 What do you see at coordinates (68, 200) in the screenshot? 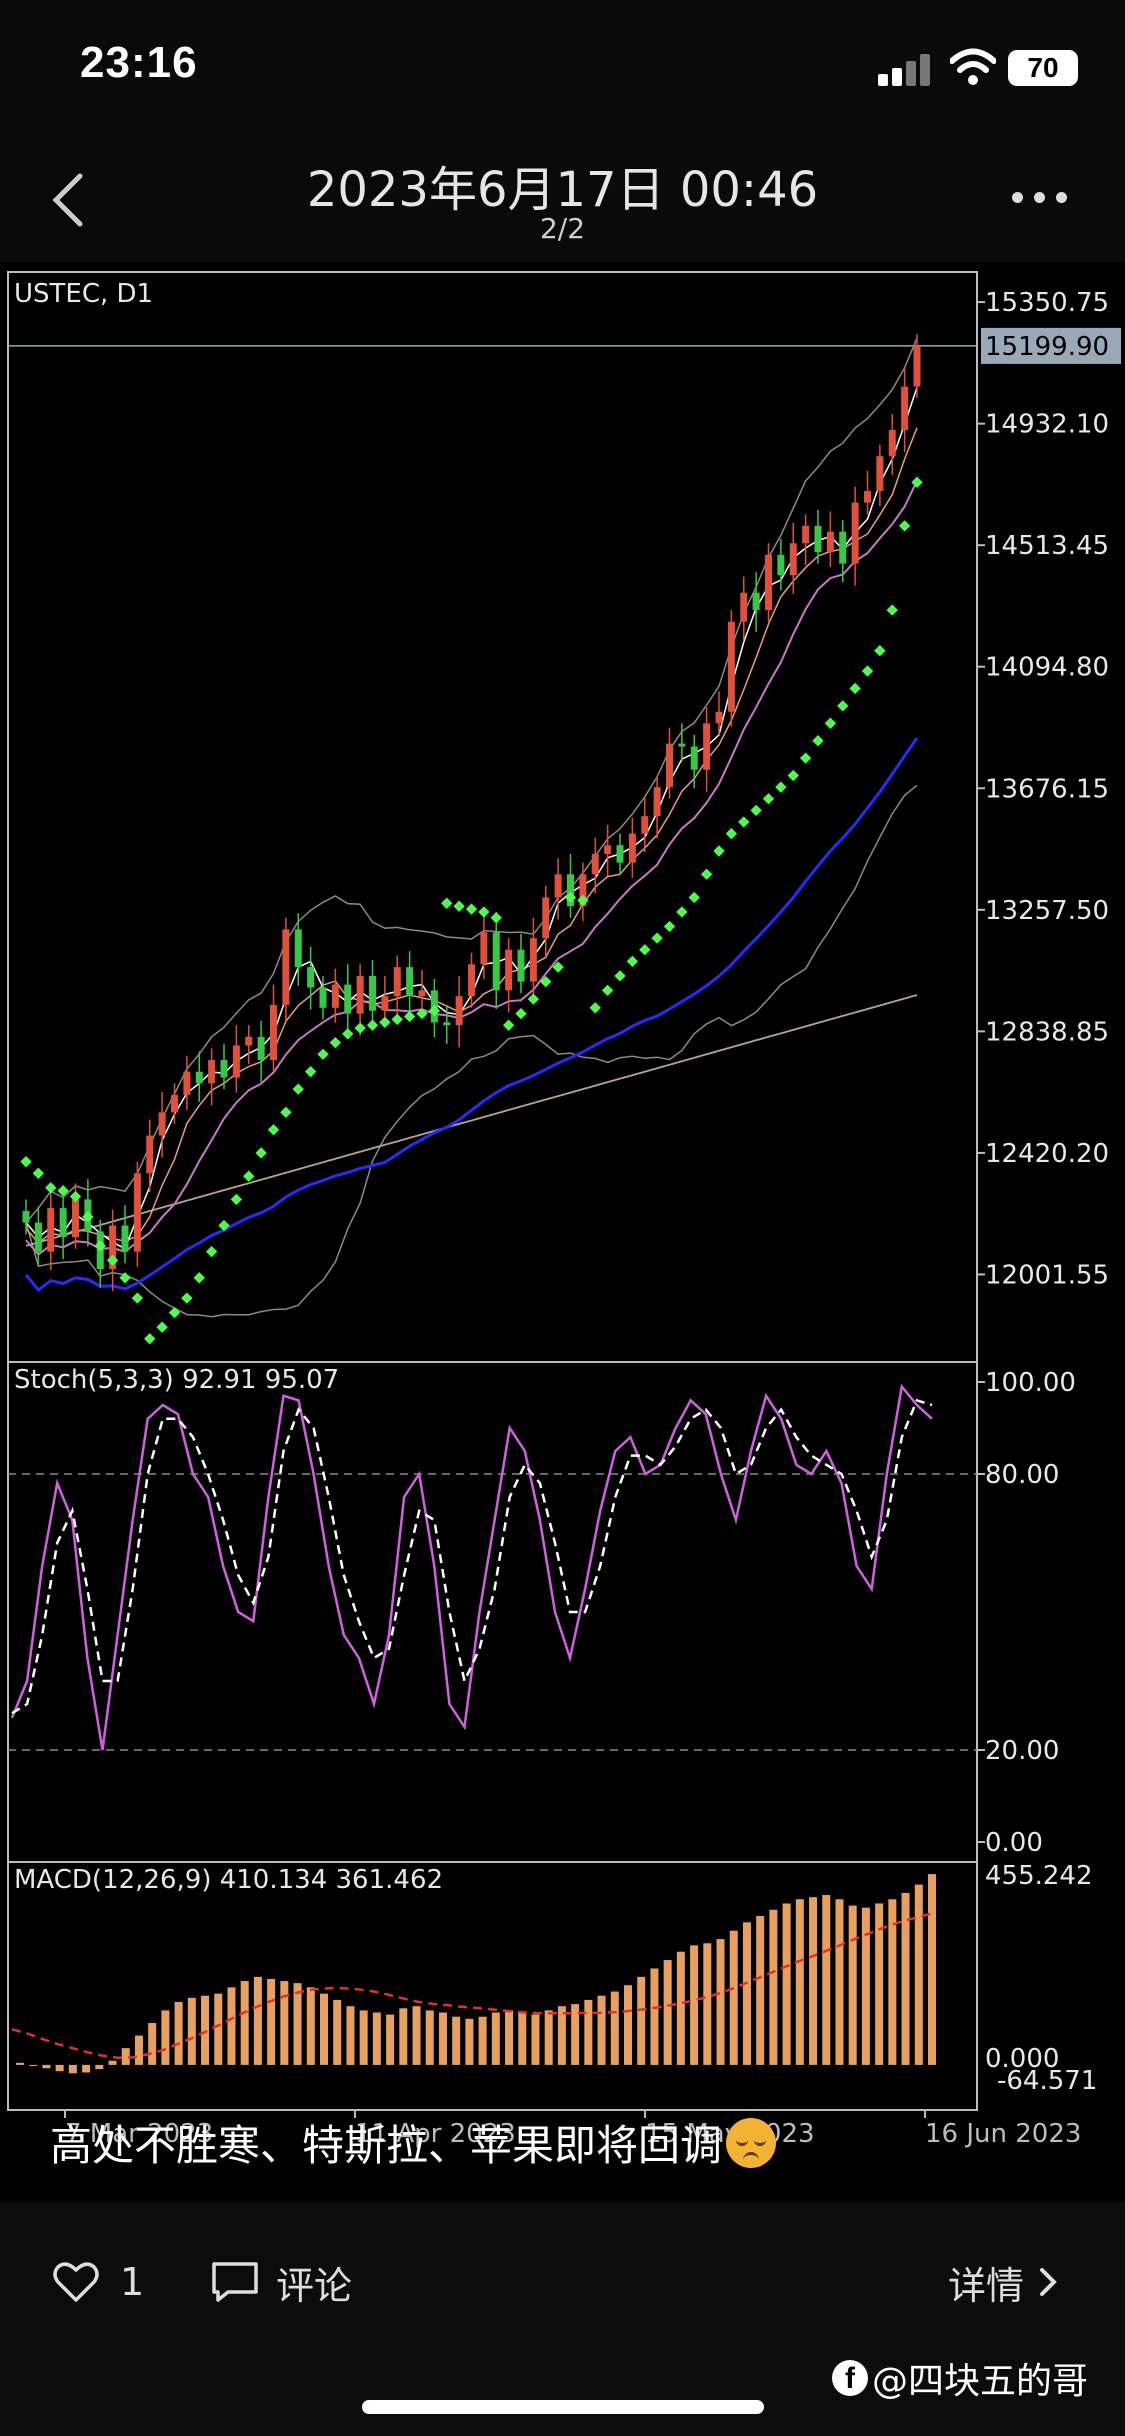
I see `back-chevron-icon` at bounding box center [68, 200].